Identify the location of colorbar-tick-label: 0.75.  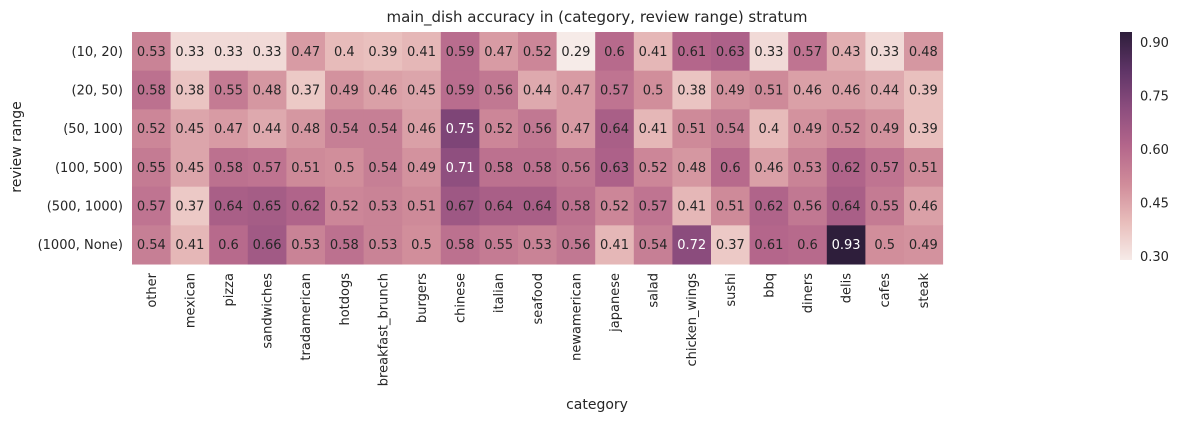
(1154, 97).